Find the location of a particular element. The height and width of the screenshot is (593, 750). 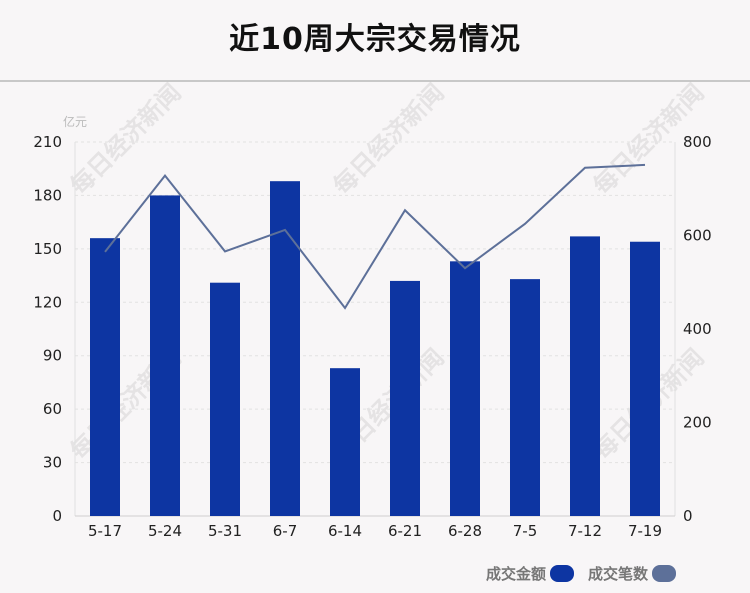

left-axis-unit: 亿元 is located at coordinates (75, 122).